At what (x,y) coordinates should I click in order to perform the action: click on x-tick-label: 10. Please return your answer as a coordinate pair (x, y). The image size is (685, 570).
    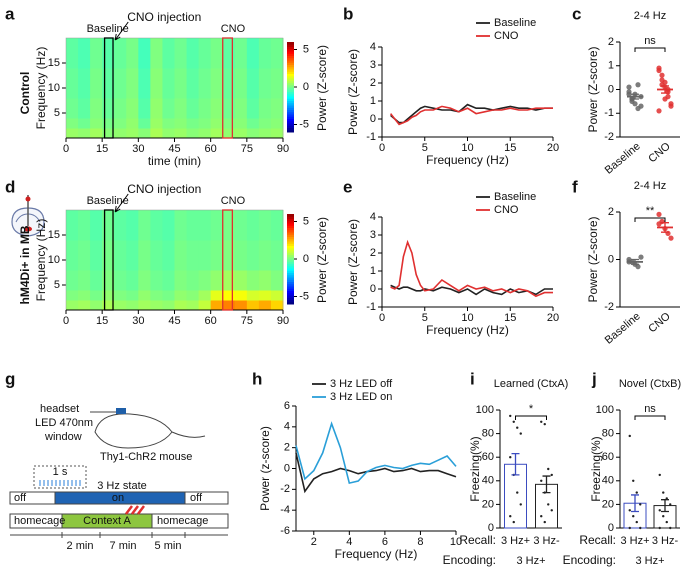
    Looking at the image, I should click on (467, 318).